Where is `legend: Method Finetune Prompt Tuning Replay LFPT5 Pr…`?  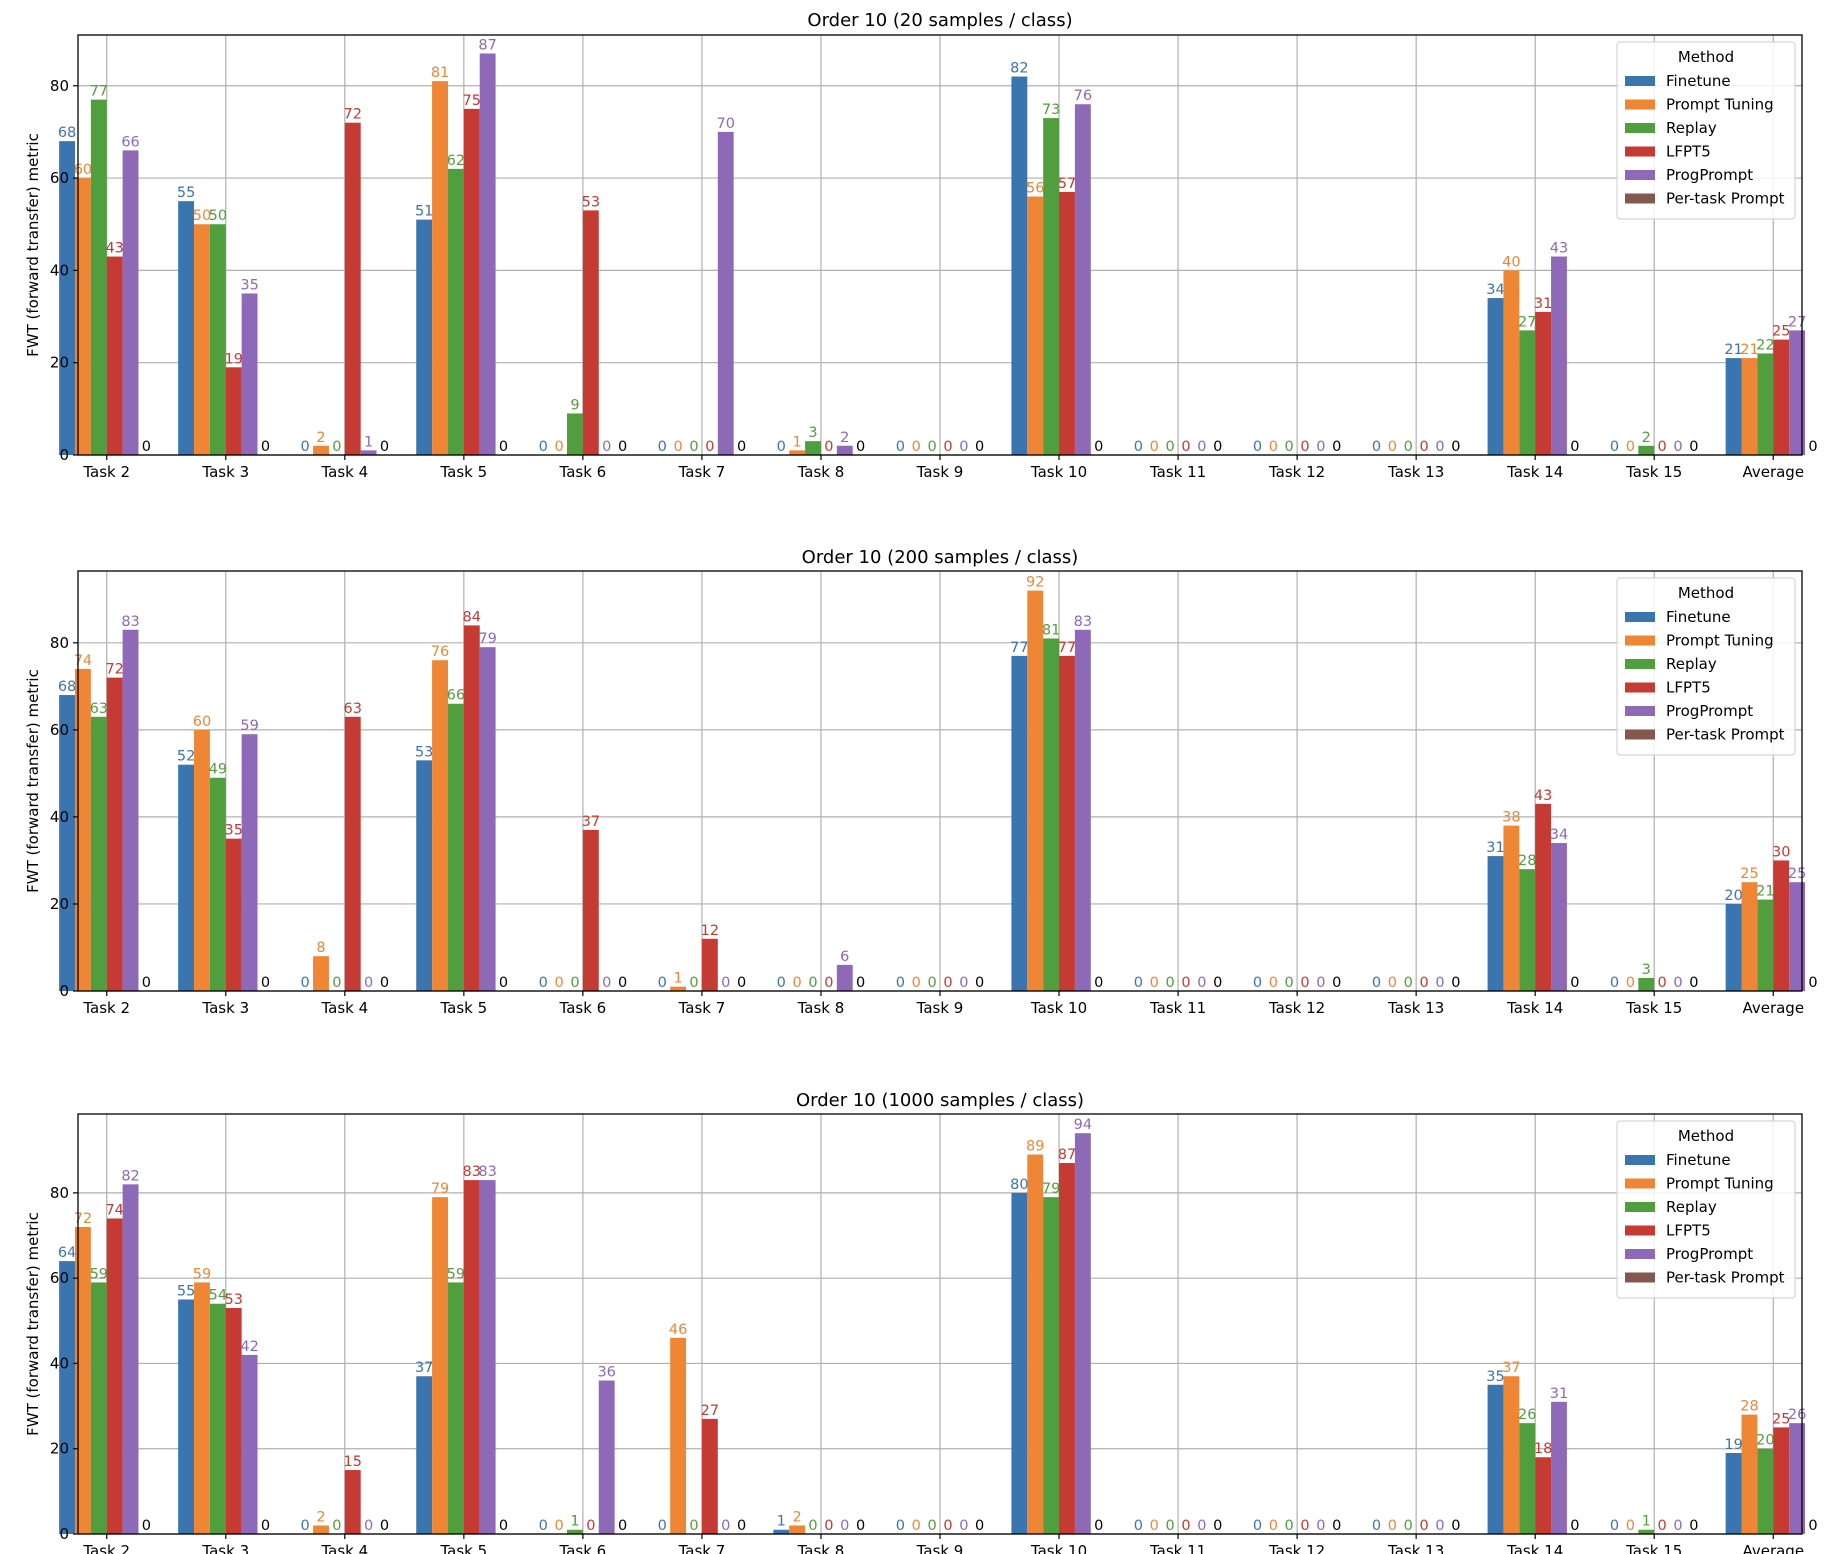
legend: Method Finetune Prompt Tuning Replay LFPT5 Pr… is located at coordinates (1706, 130).